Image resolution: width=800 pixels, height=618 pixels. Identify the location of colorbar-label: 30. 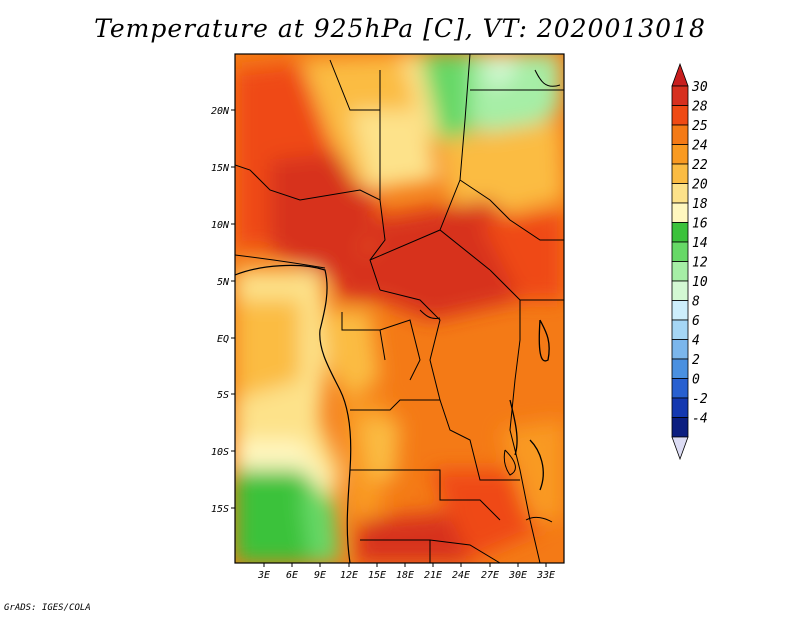
(699, 87).